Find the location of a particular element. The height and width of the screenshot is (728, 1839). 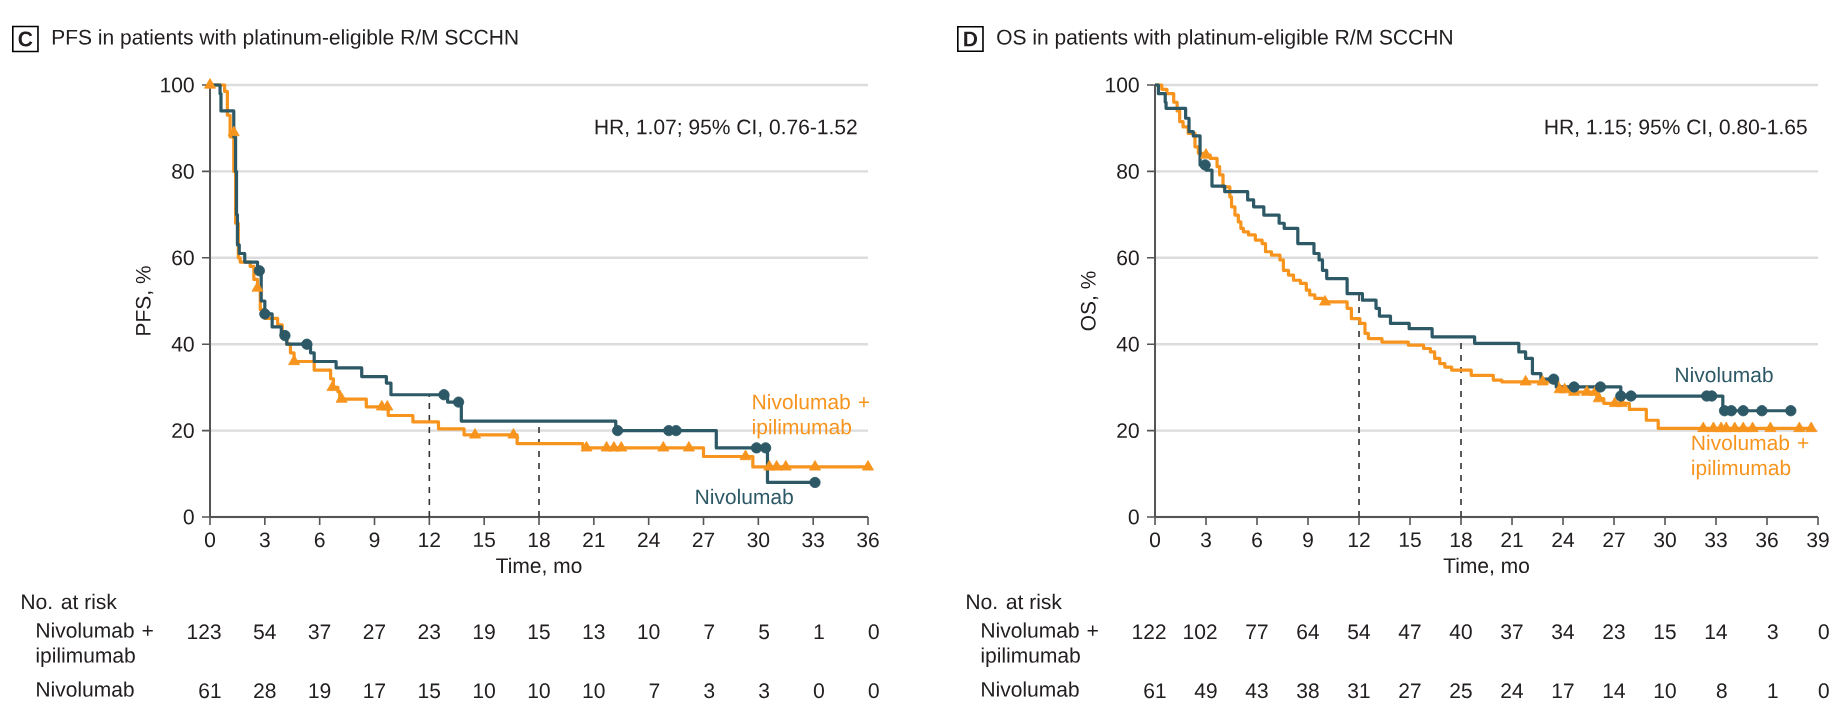

annotation: HR, 1.07; 95% CI, 0.76-1.52 is located at coordinates (726, 128).